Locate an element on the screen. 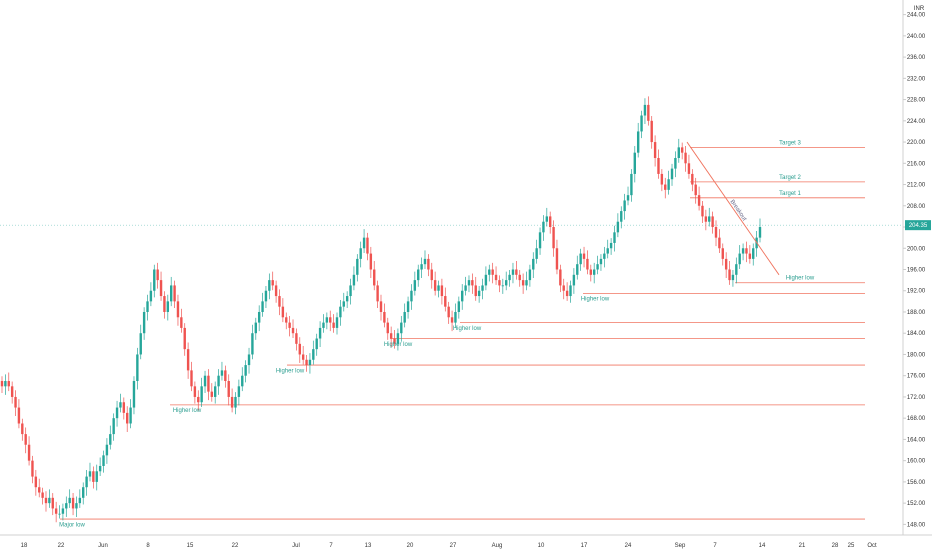 This screenshot has height=550, width=932. x-tick-label: 17 is located at coordinates (584, 546).